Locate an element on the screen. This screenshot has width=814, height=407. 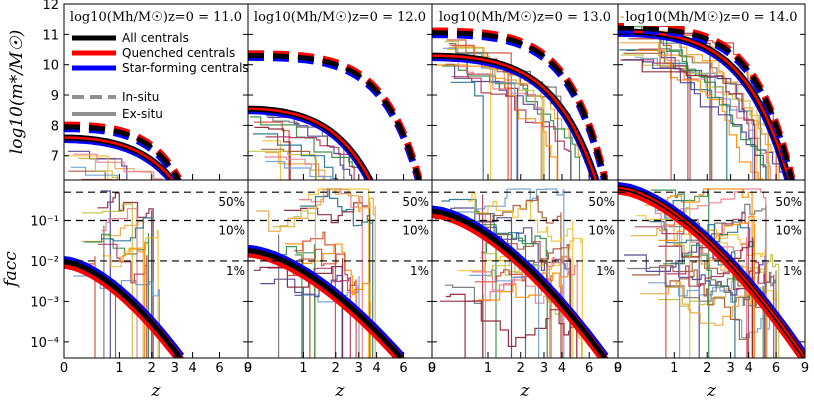
y-bottom-axis-title: facc is located at coordinates (11, 270).